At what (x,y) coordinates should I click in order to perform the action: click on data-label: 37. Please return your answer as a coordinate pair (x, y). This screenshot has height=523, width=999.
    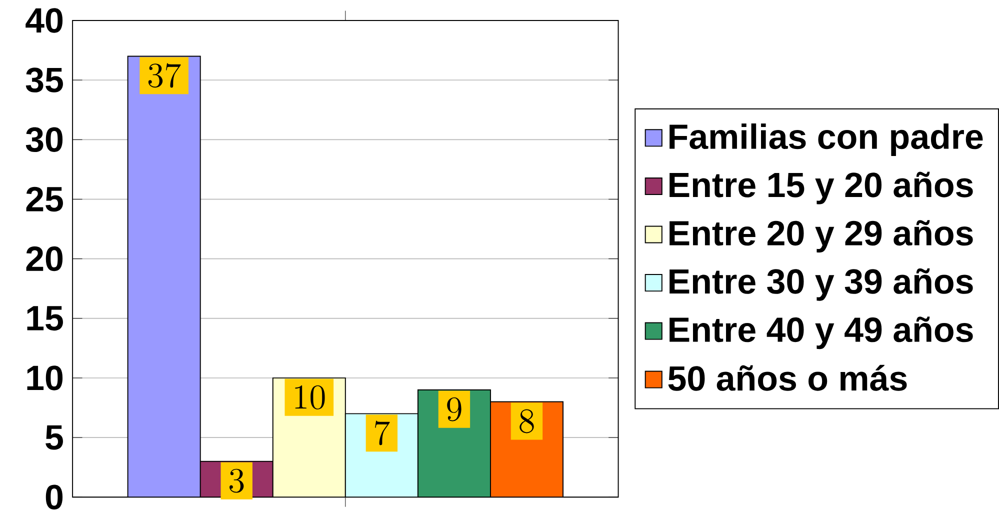
    Looking at the image, I should click on (164, 75).